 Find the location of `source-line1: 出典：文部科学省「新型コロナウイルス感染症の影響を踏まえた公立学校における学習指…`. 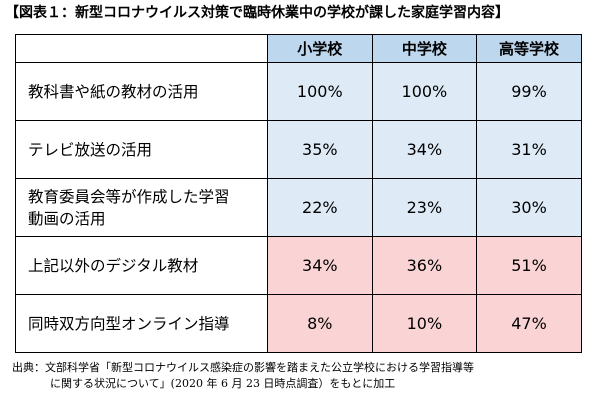

source-line1: 出典：文部科学省「新型コロナウイルス感染症の影響を踏まえた公立学校における学習指… is located at coordinates (243, 367).